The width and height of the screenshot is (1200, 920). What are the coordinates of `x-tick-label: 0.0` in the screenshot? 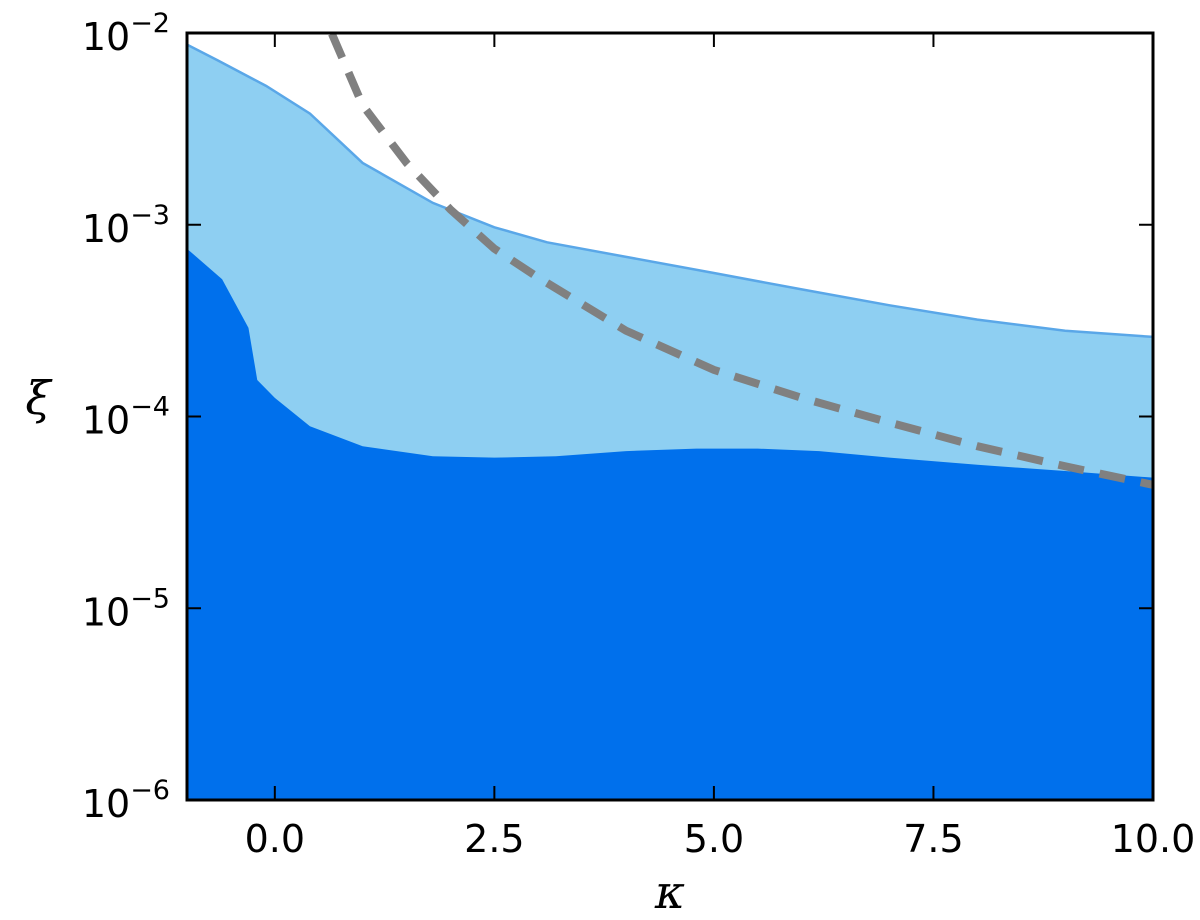 It's located at (275, 839).